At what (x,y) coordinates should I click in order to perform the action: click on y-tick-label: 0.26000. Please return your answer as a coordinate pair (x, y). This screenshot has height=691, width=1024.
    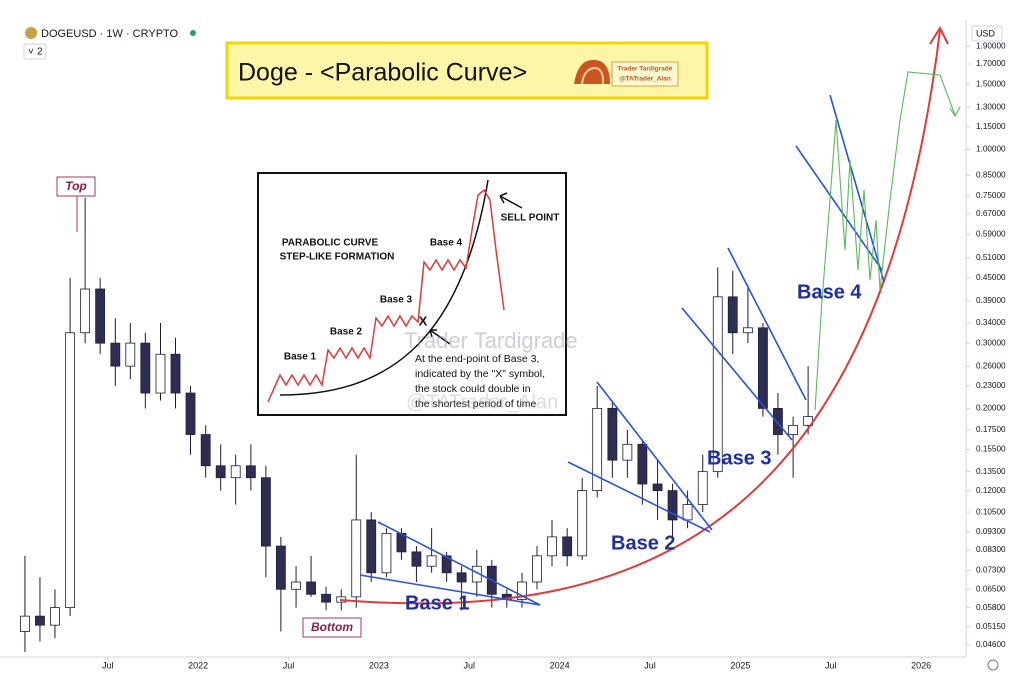
    Looking at the image, I should click on (991, 365).